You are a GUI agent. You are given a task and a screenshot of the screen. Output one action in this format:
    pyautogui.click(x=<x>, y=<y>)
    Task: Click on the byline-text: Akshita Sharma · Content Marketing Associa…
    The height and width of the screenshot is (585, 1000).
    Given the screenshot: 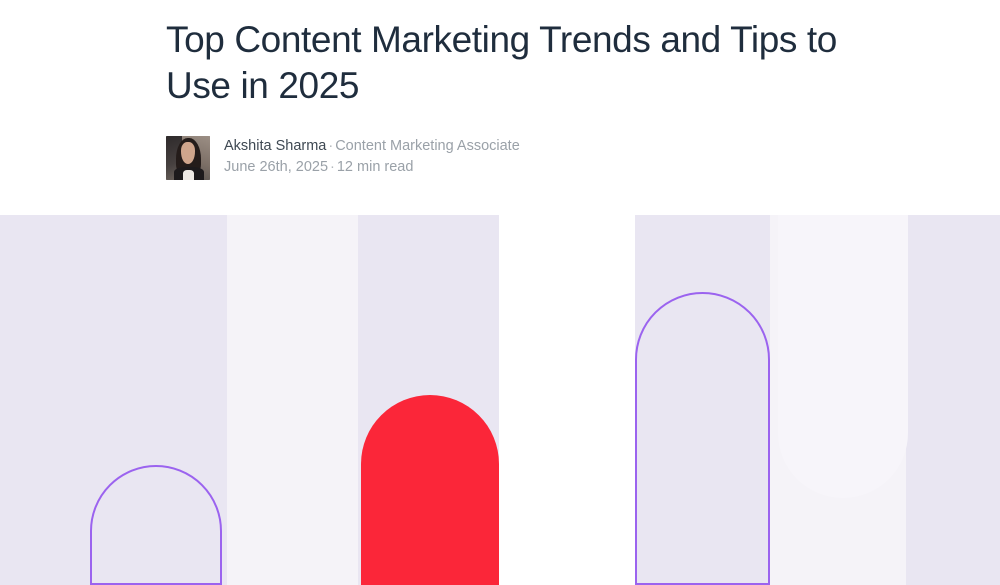 What is the action you would take?
    pyautogui.click(x=372, y=156)
    